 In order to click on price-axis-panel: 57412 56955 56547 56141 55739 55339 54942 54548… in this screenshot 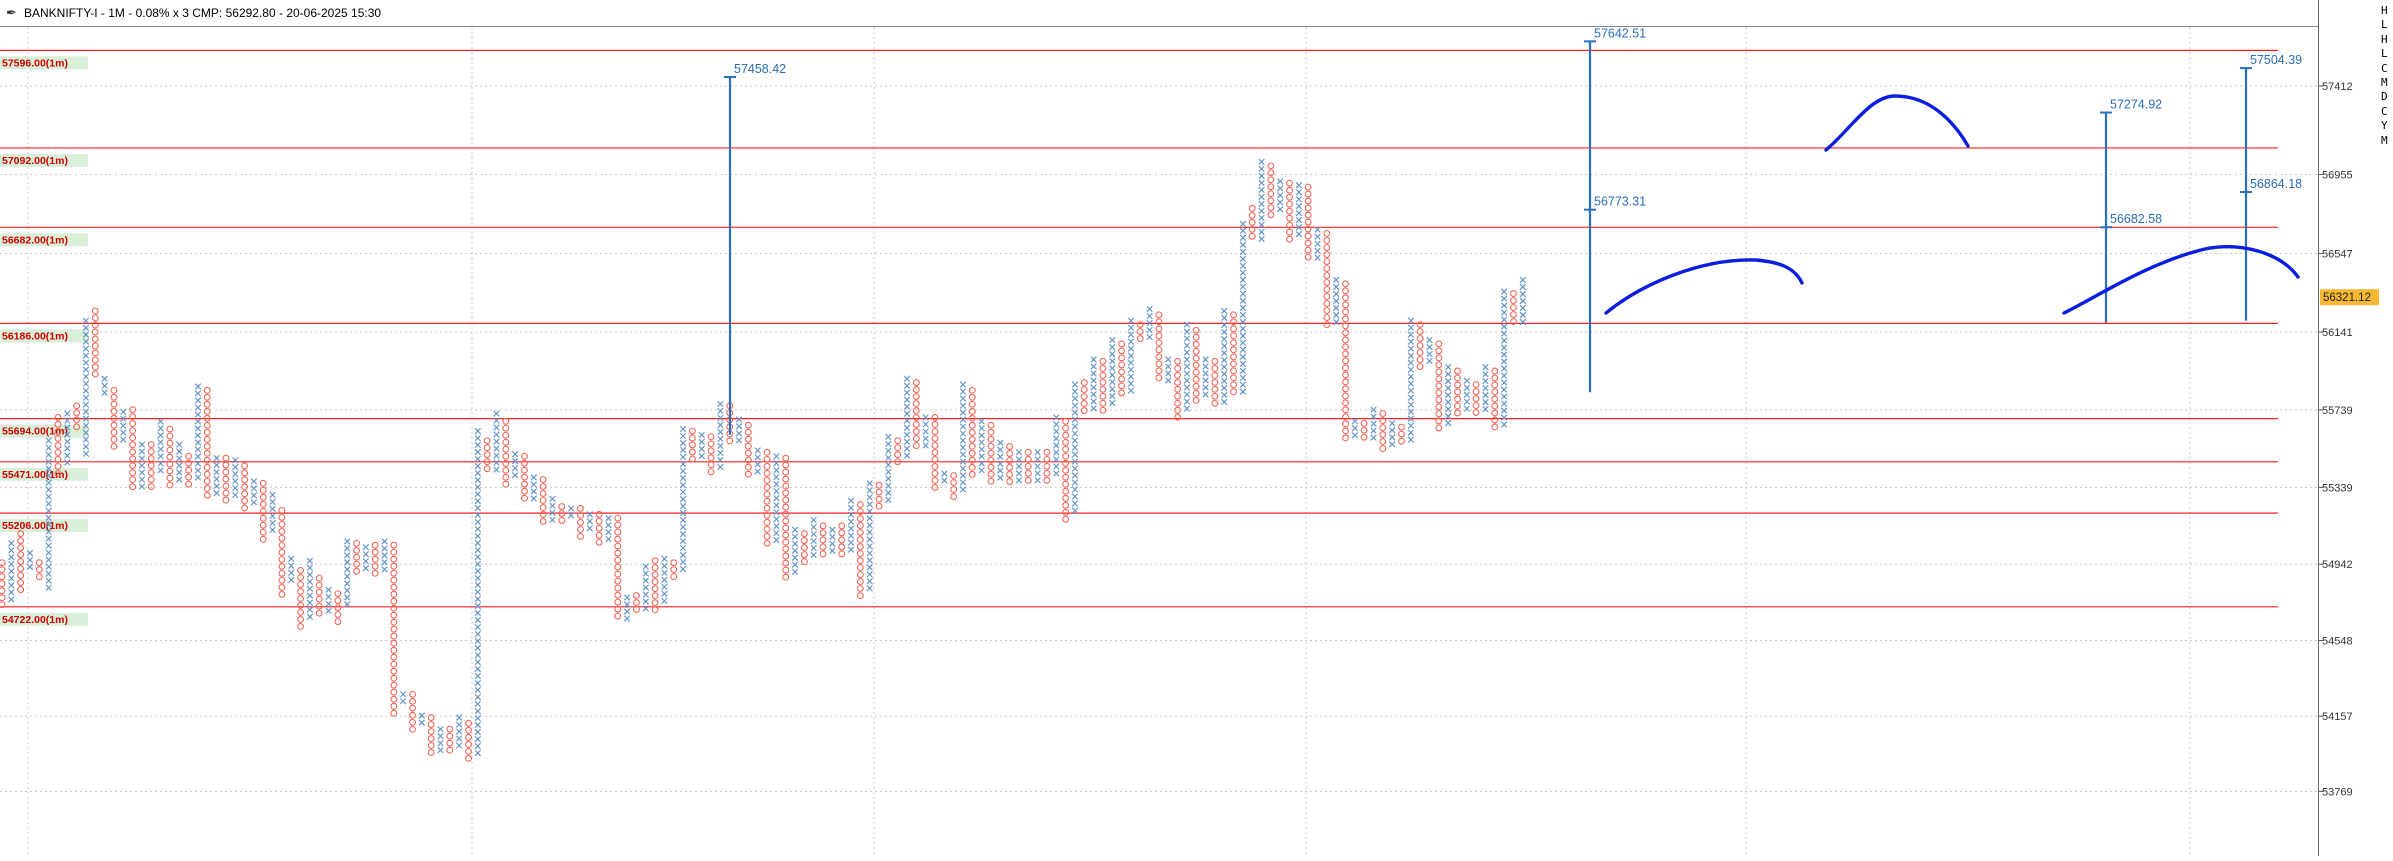, I will do `click(2355, 428)`.